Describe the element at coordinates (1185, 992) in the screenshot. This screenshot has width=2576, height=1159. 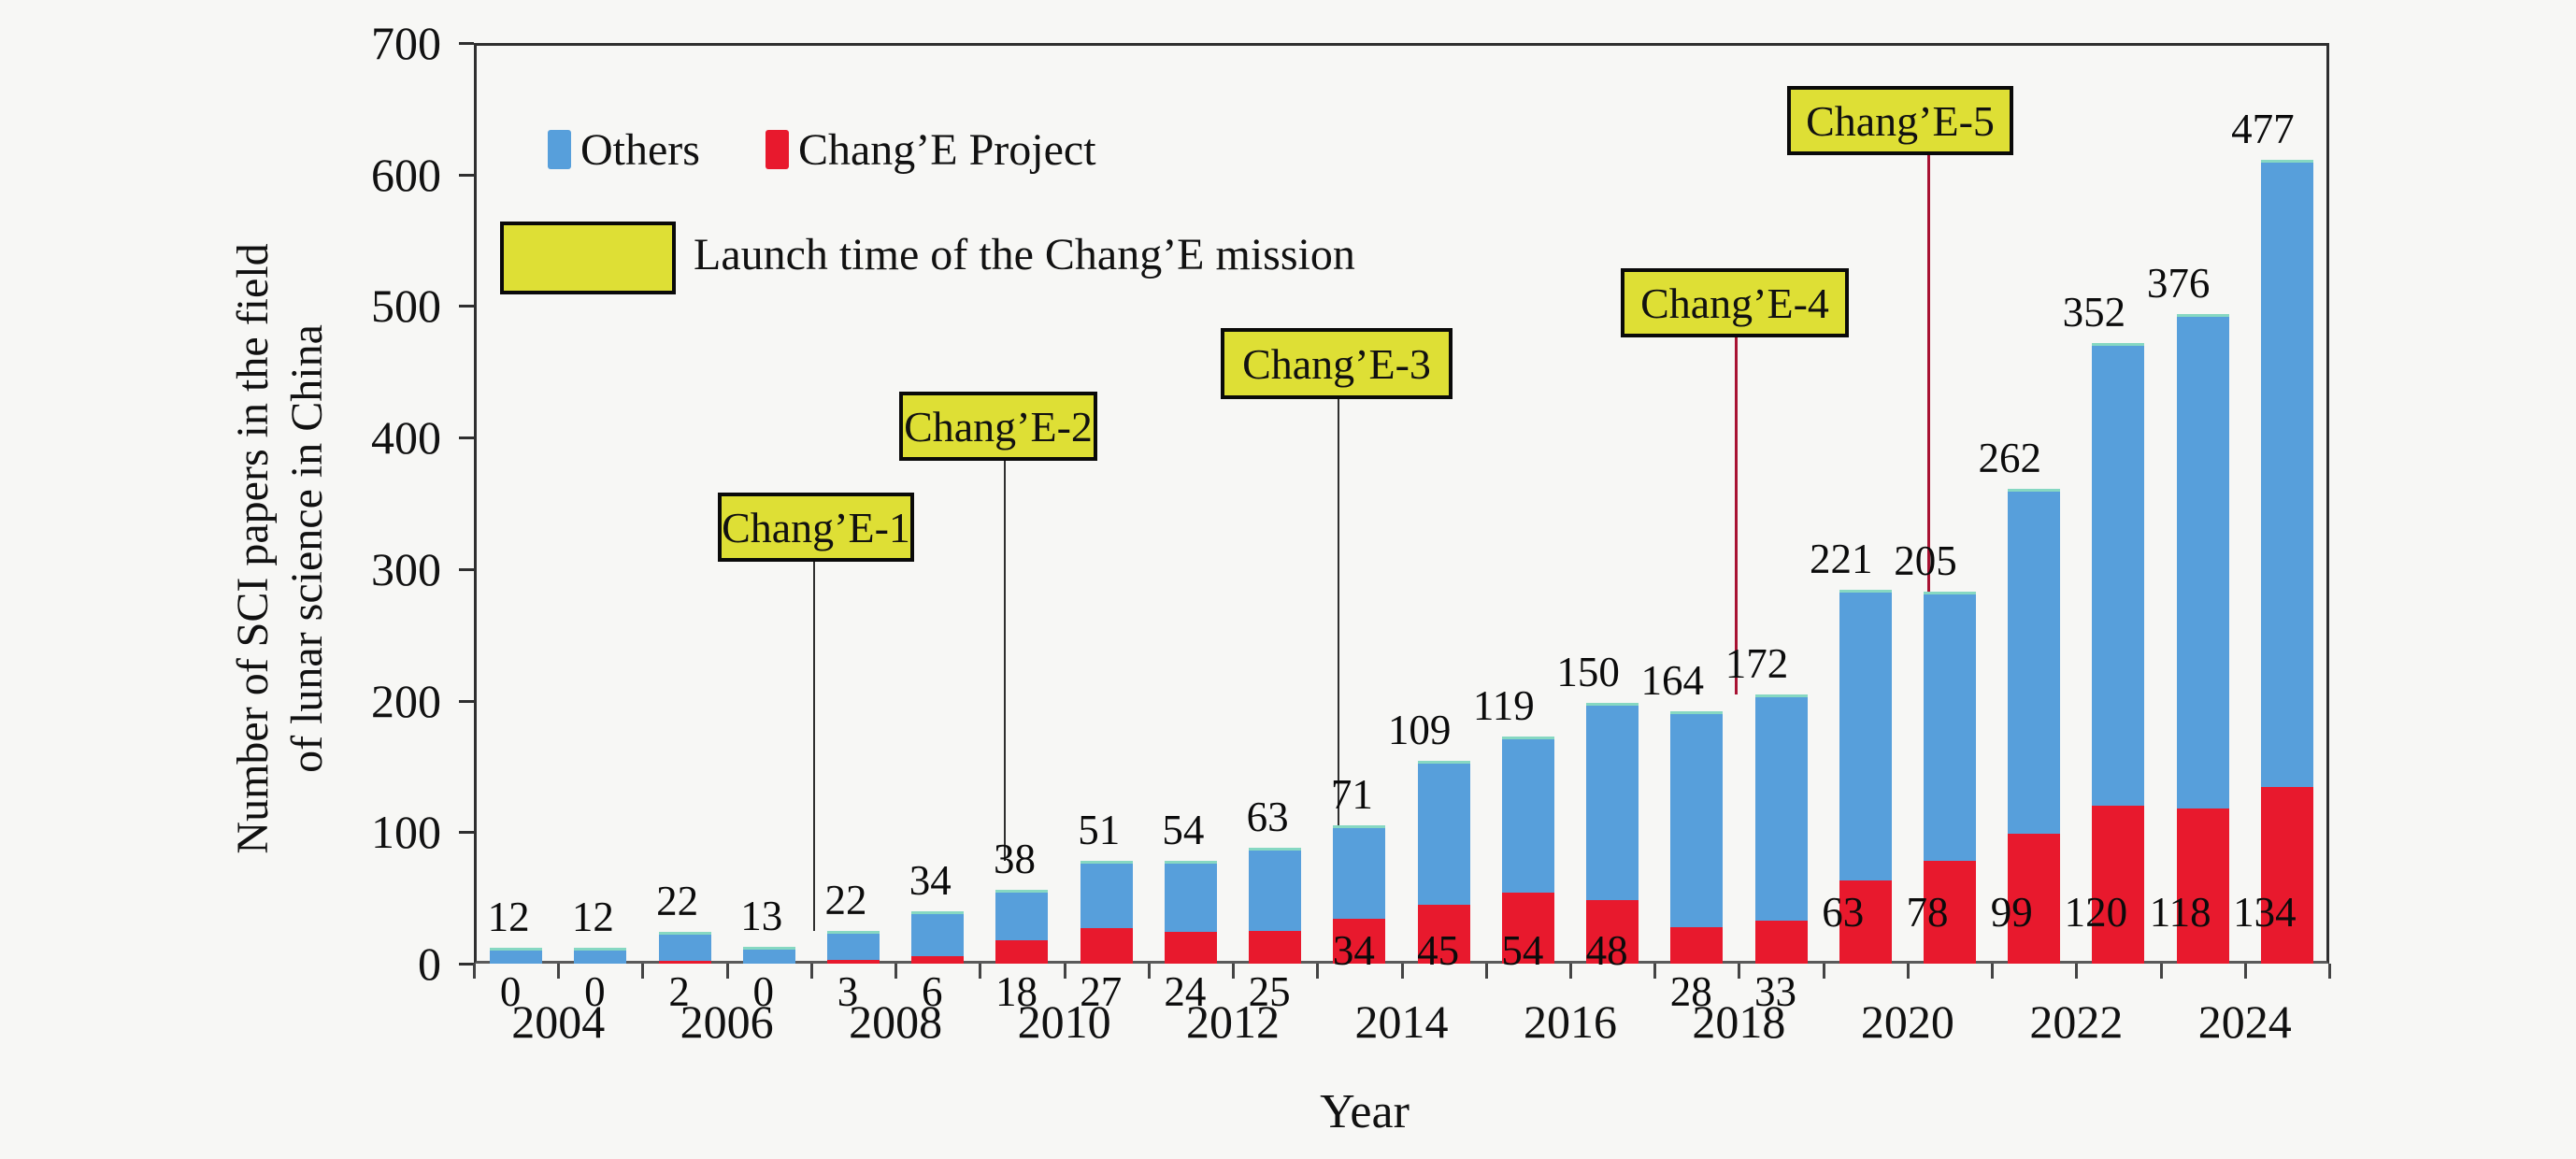
I see `value-label-change-2011: 24` at that location.